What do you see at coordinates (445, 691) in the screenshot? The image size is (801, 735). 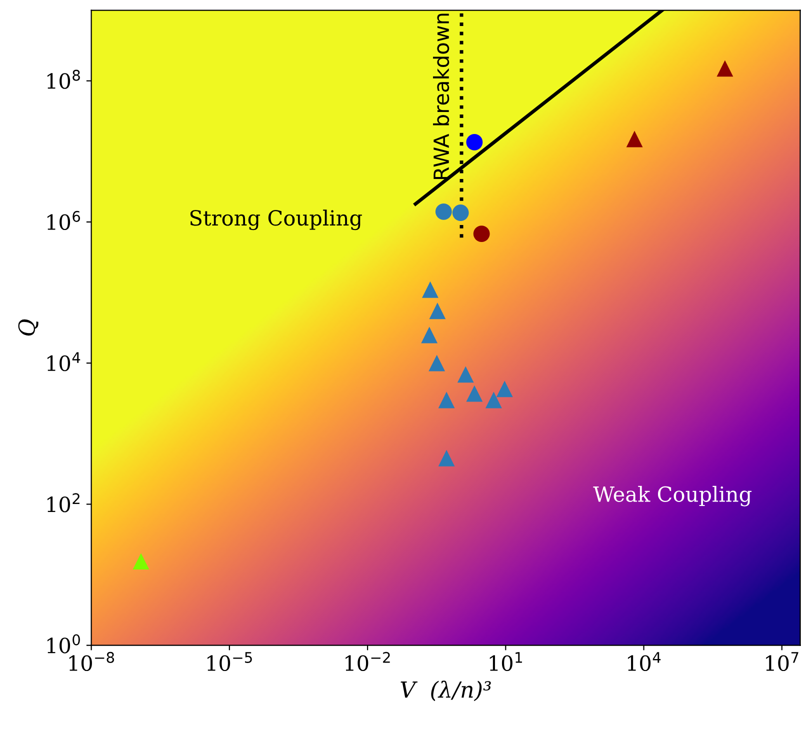 I see `x-axis-title: V (λ/n)³` at bounding box center [445, 691].